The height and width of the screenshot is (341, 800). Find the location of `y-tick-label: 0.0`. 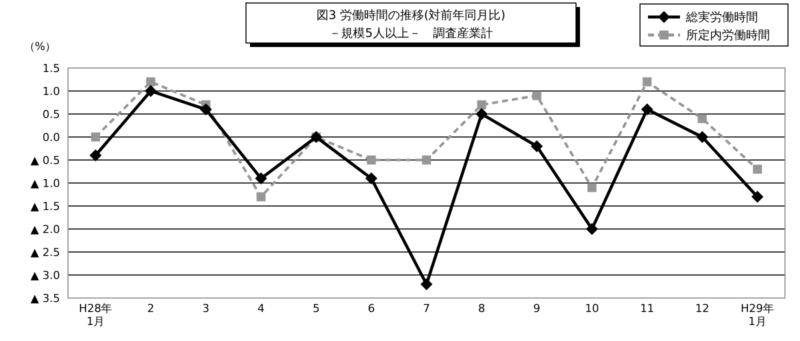

y-tick-label: 0.0 is located at coordinates (51, 137).